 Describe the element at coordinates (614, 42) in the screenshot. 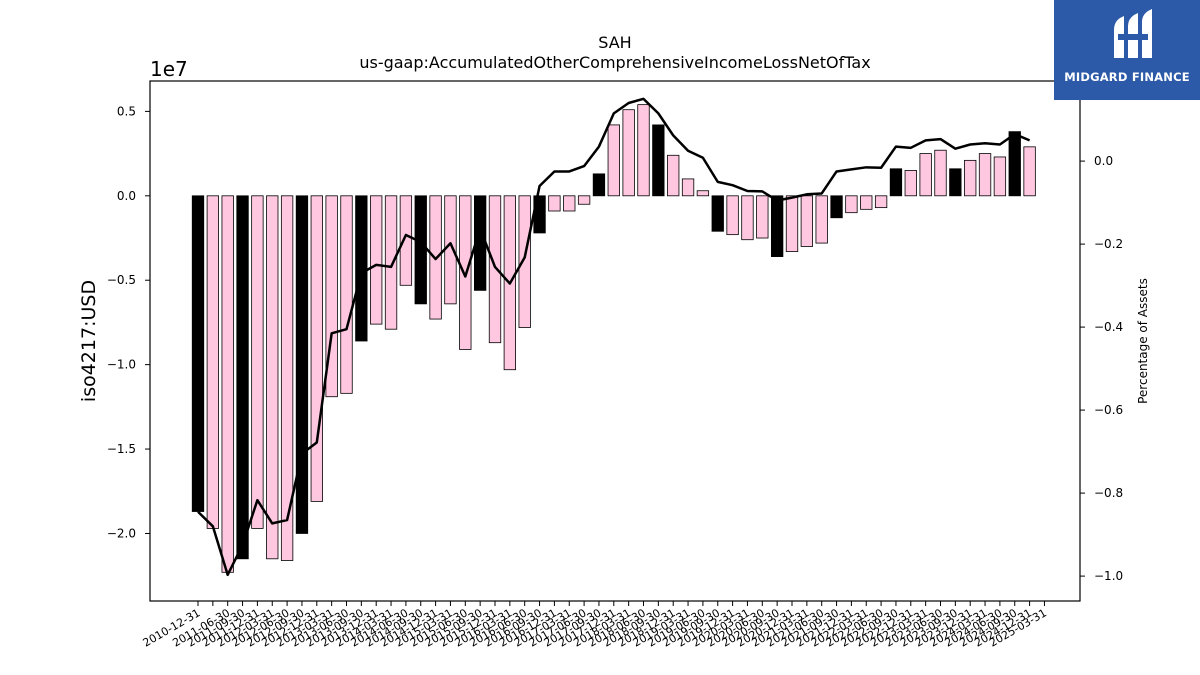

I see `chart-title: SAH` at that location.